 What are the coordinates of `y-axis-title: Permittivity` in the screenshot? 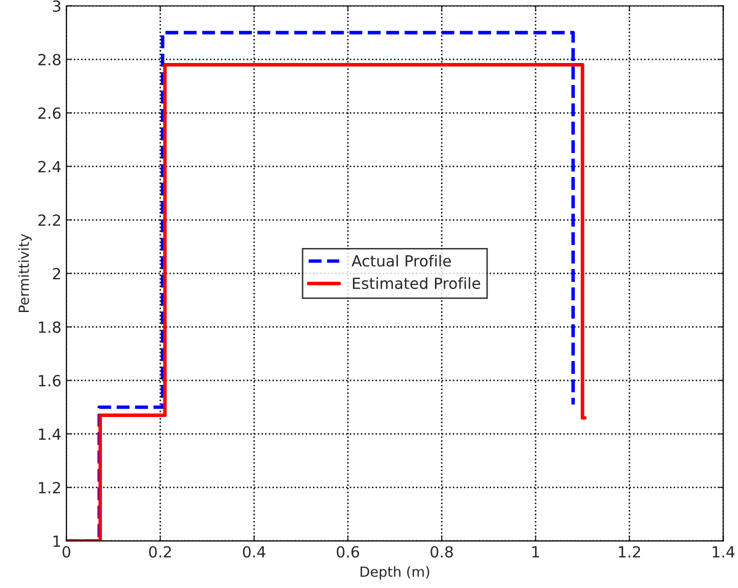 It's located at (25, 273).